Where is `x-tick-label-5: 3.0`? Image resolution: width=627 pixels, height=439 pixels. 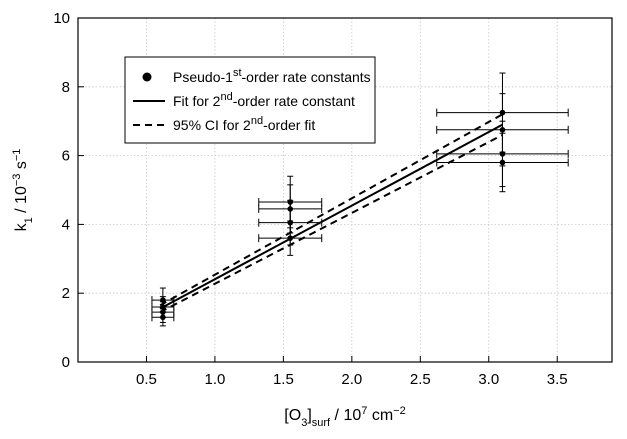 x-tick-label-5: 3.0 is located at coordinates (488, 379).